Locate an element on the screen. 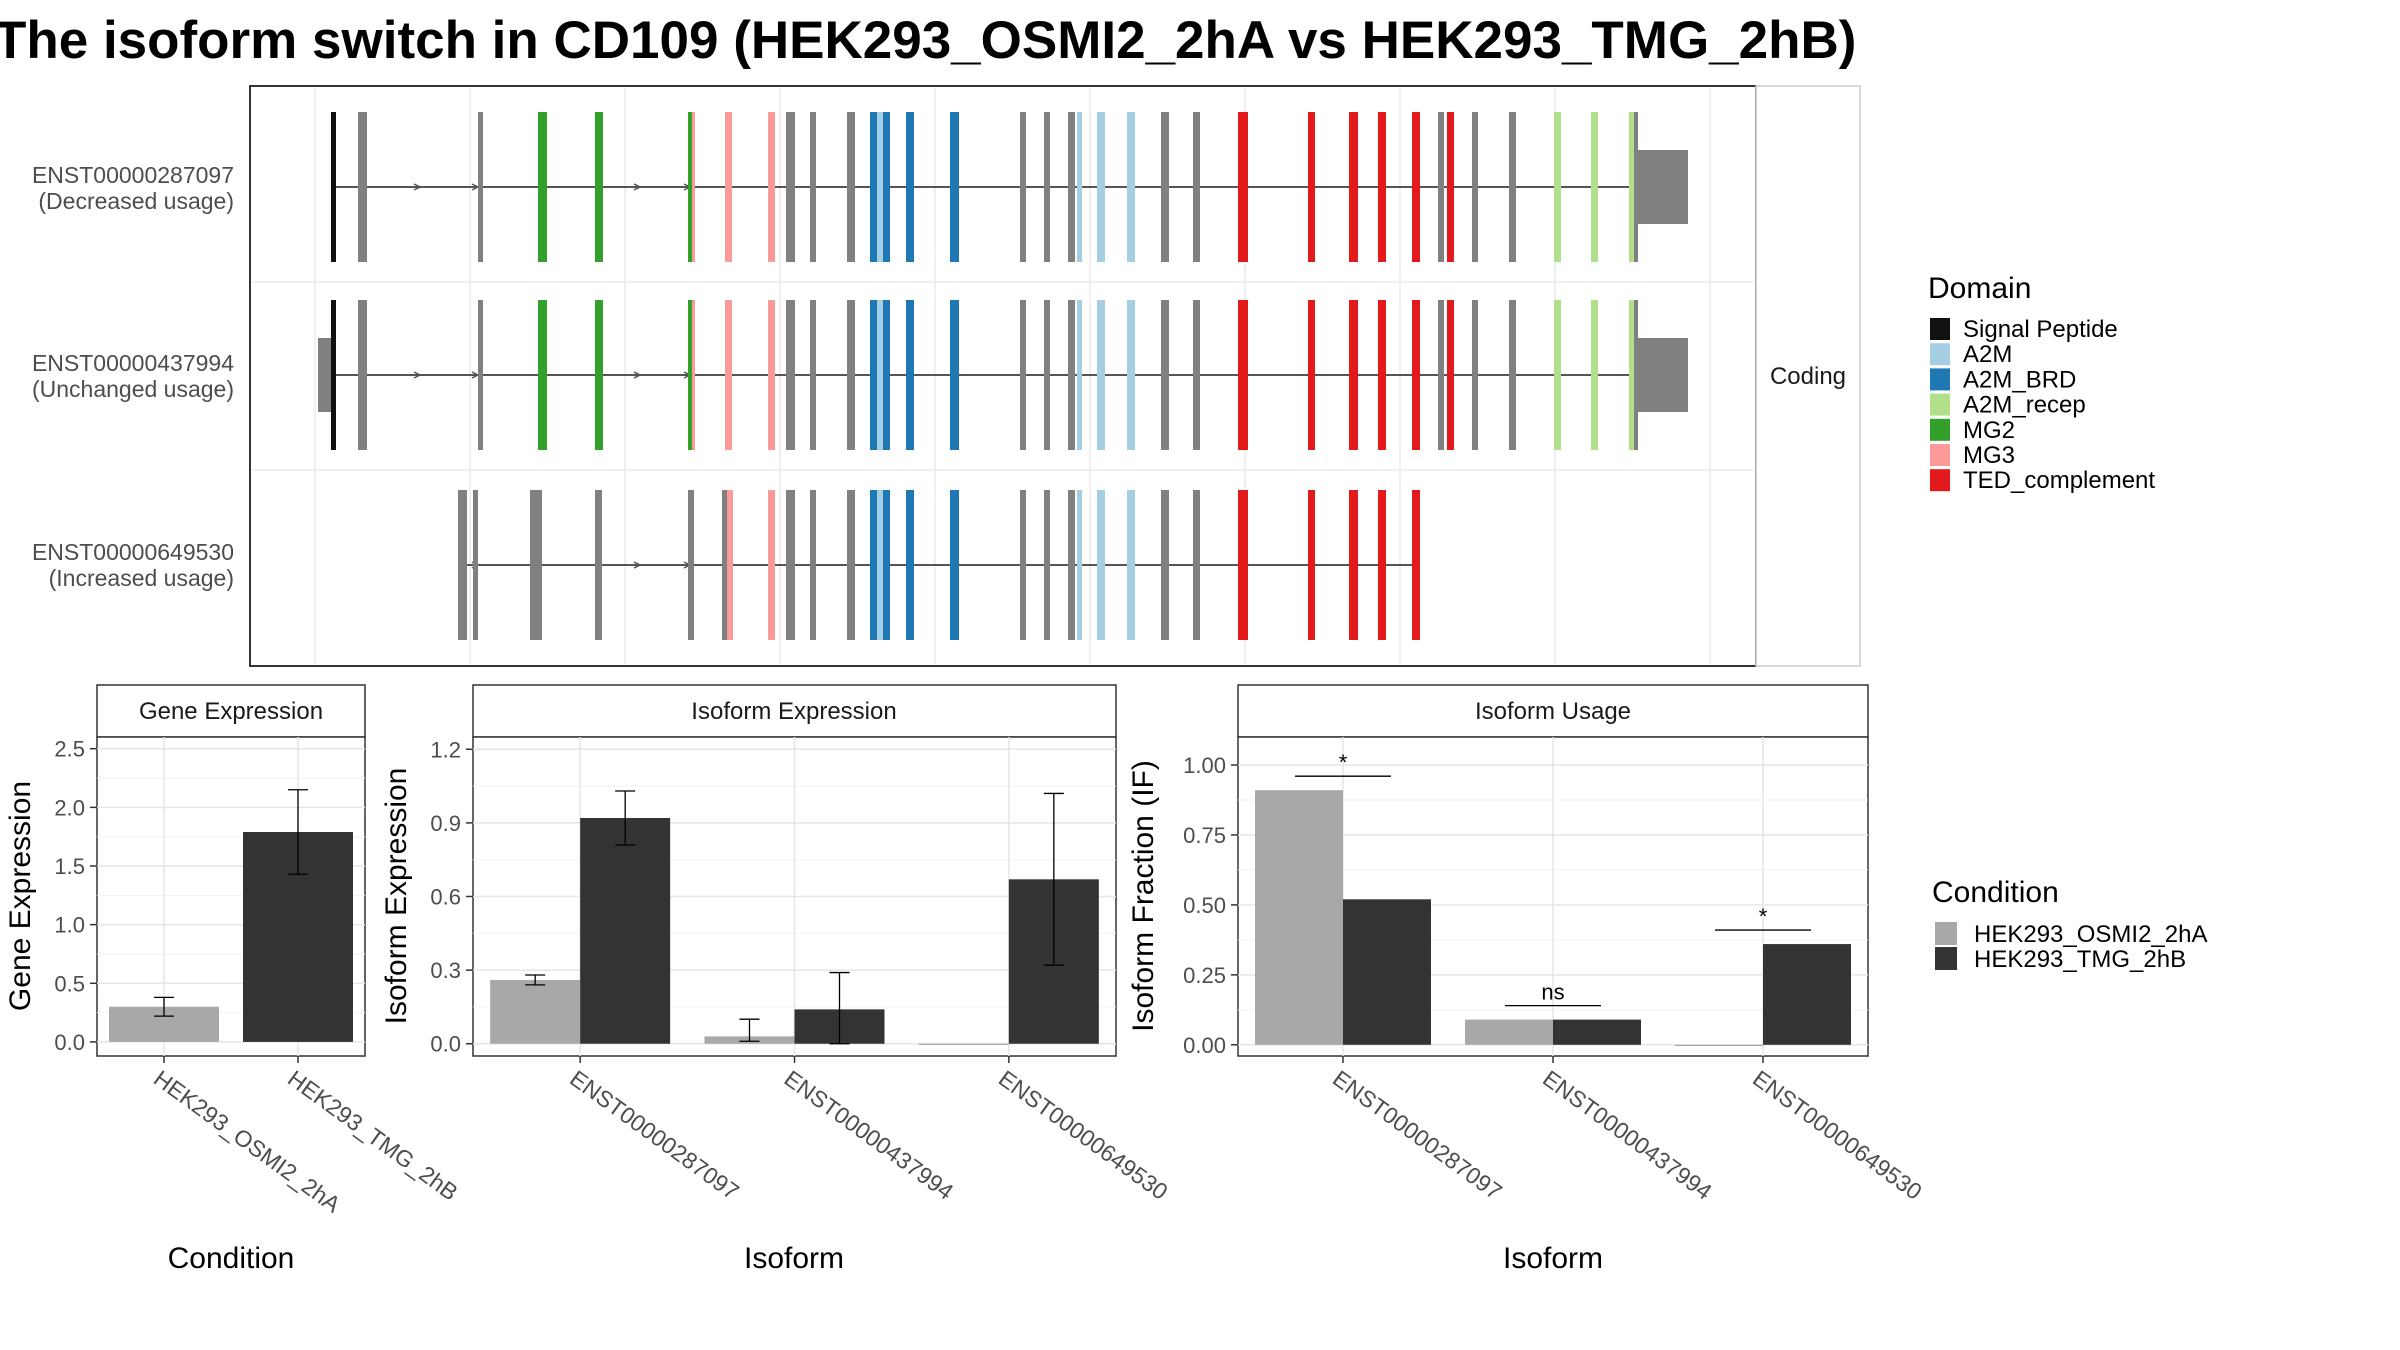 Image resolution: width=2400 pixels, height=1350 pixels. gene-expression-bars is located at coordinates (231, 915).